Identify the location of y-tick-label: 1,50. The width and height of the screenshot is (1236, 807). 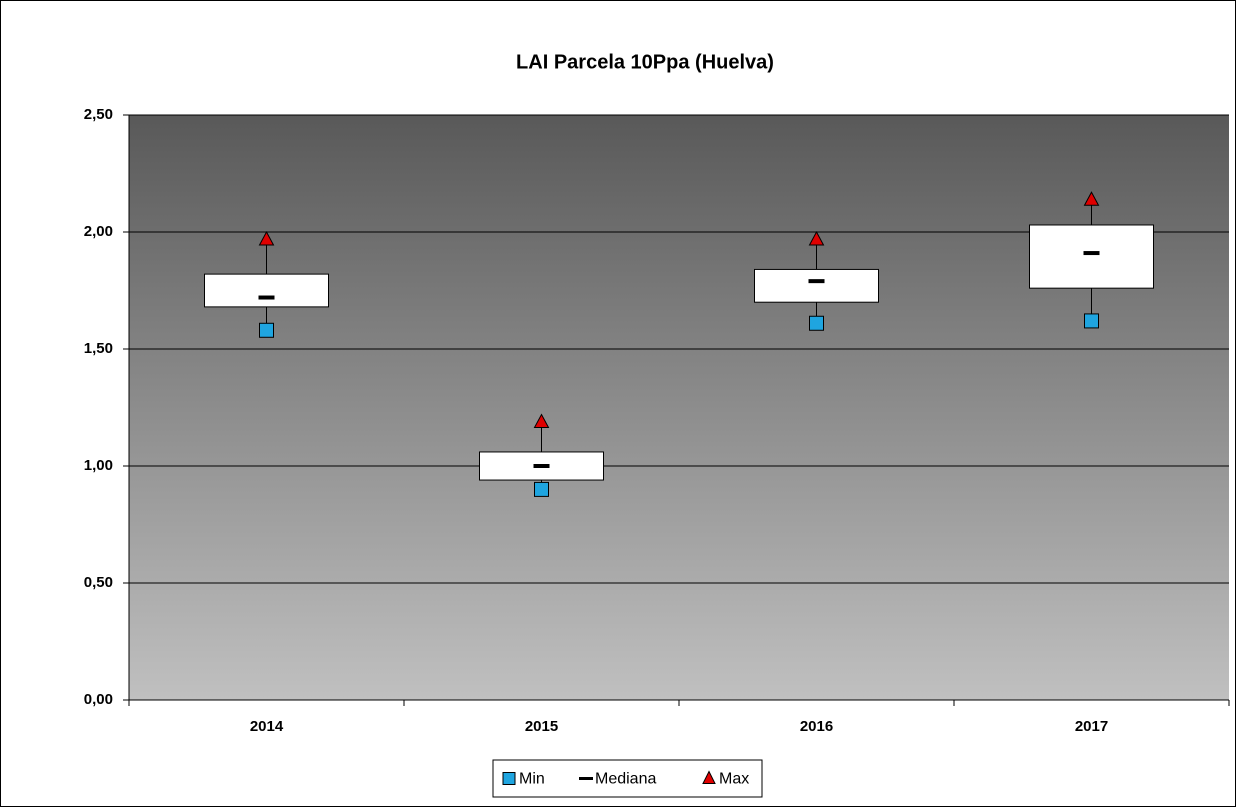
(98, 348).